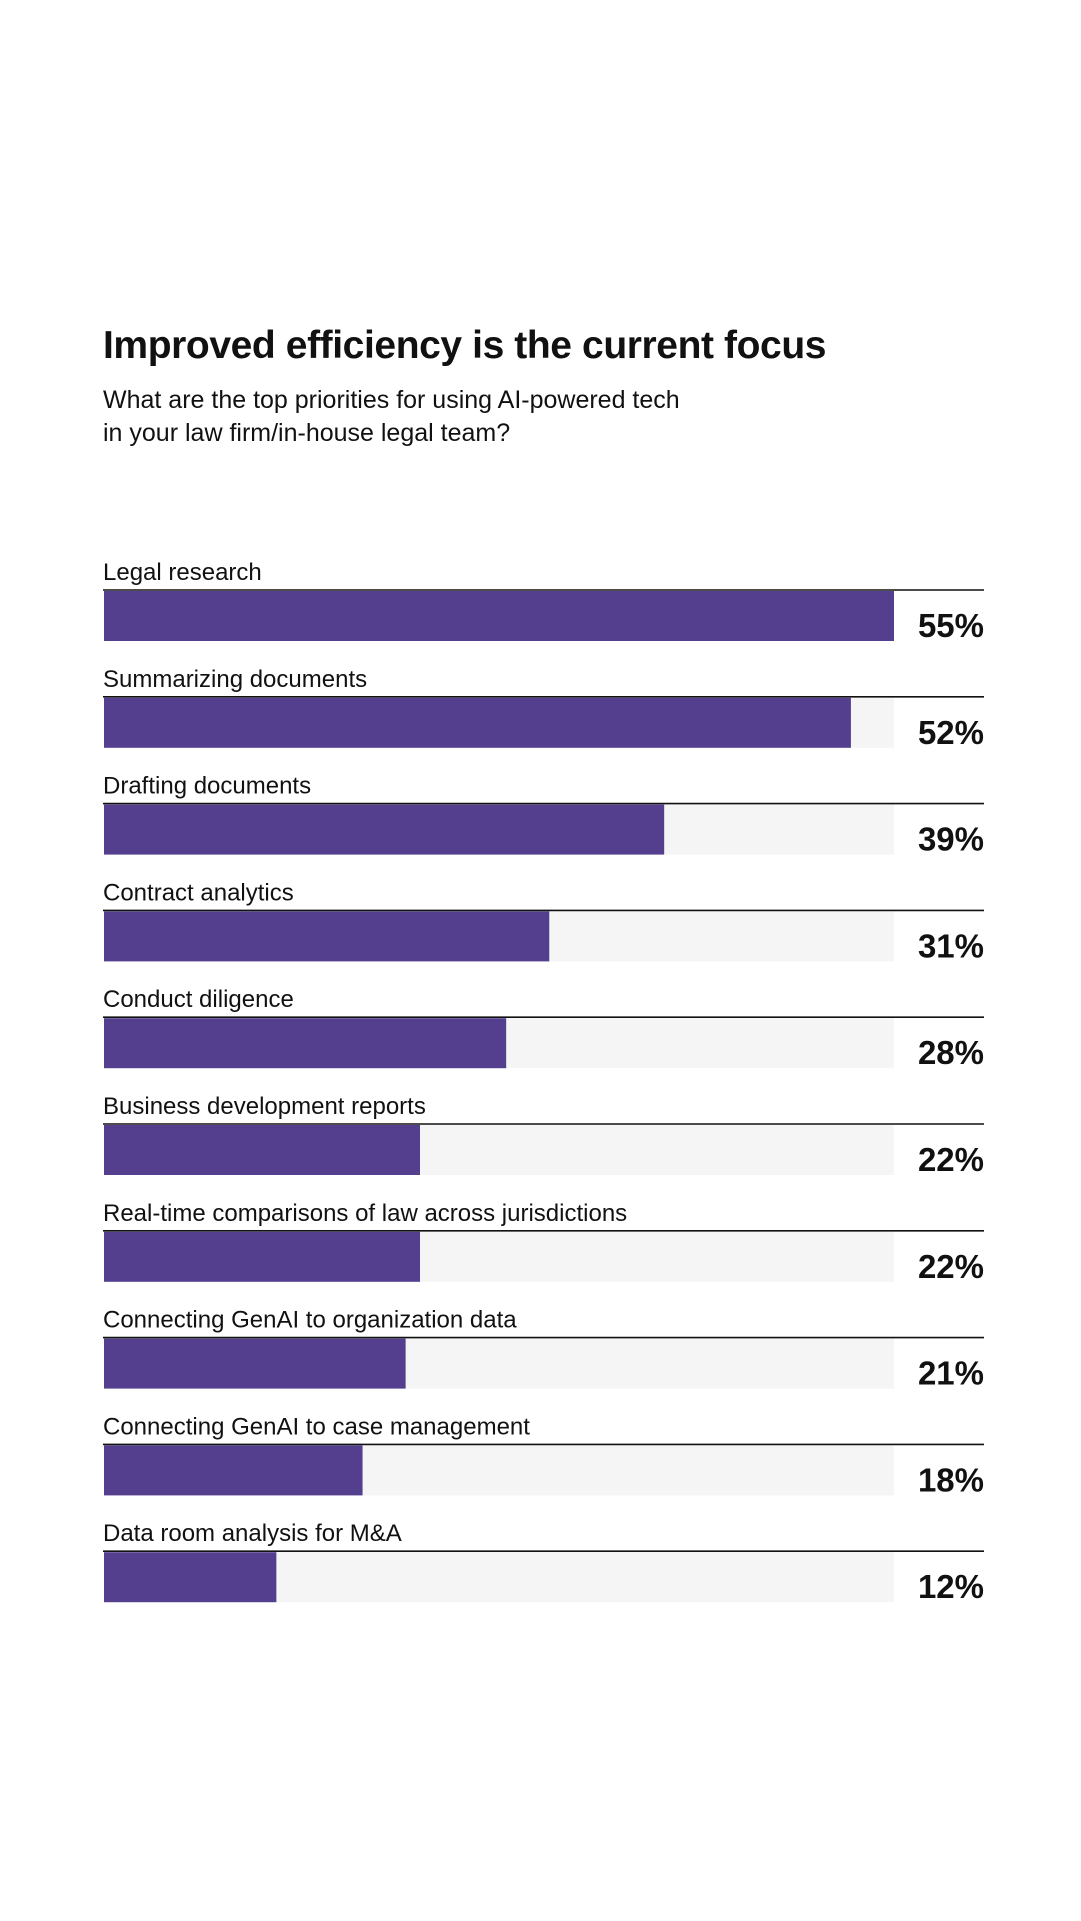 The image size is (1081, 1921). Describe the element at coordinates (310, 1320) in the screenshot. I see `bar-category-label: Connecting GenAI to organization data` at that location.